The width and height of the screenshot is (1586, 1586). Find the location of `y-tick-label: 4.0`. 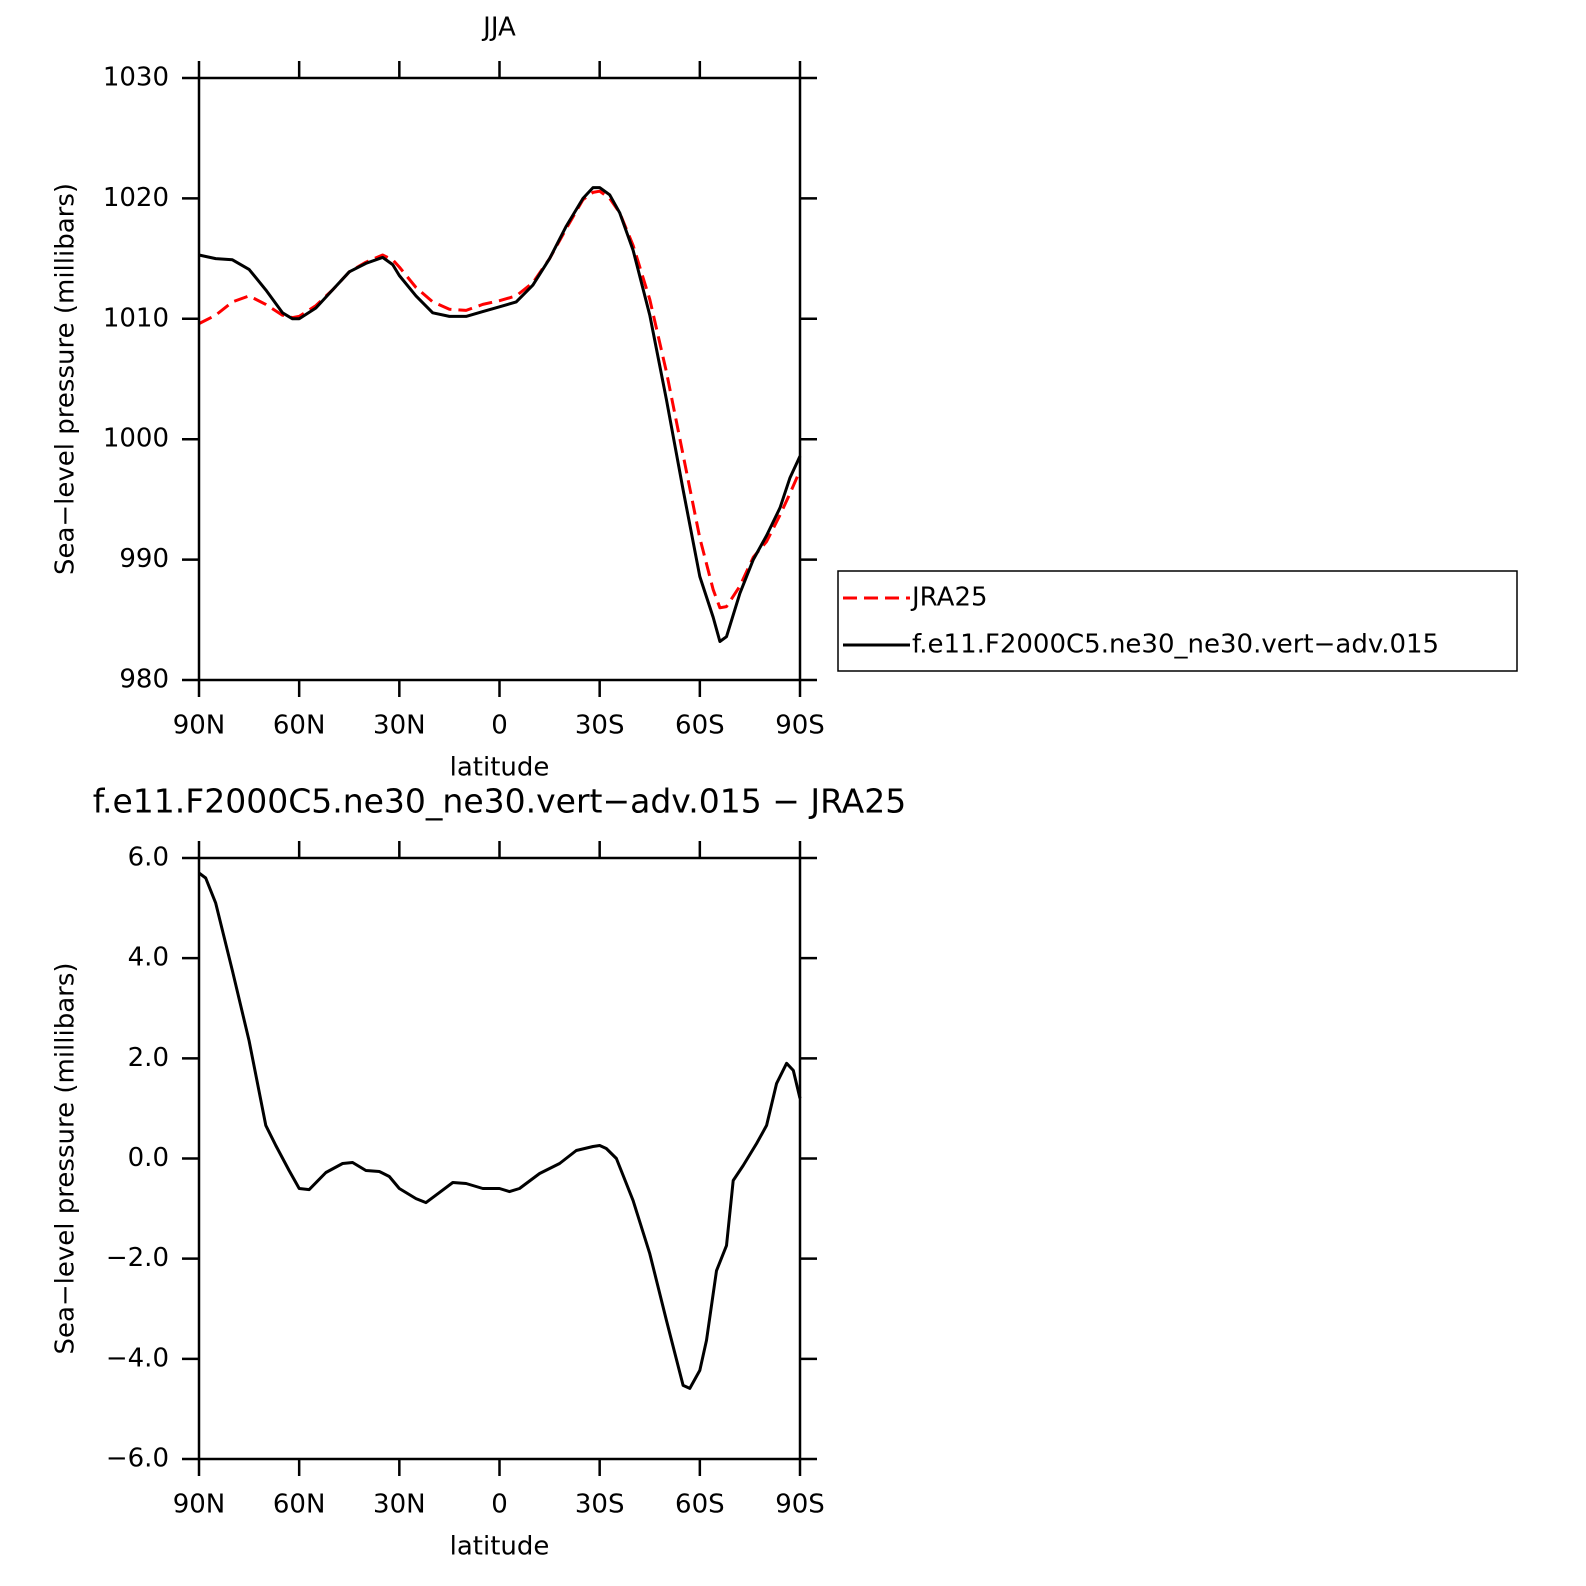

y-tick-label: 4.0 is located at coordinates (148, 958).